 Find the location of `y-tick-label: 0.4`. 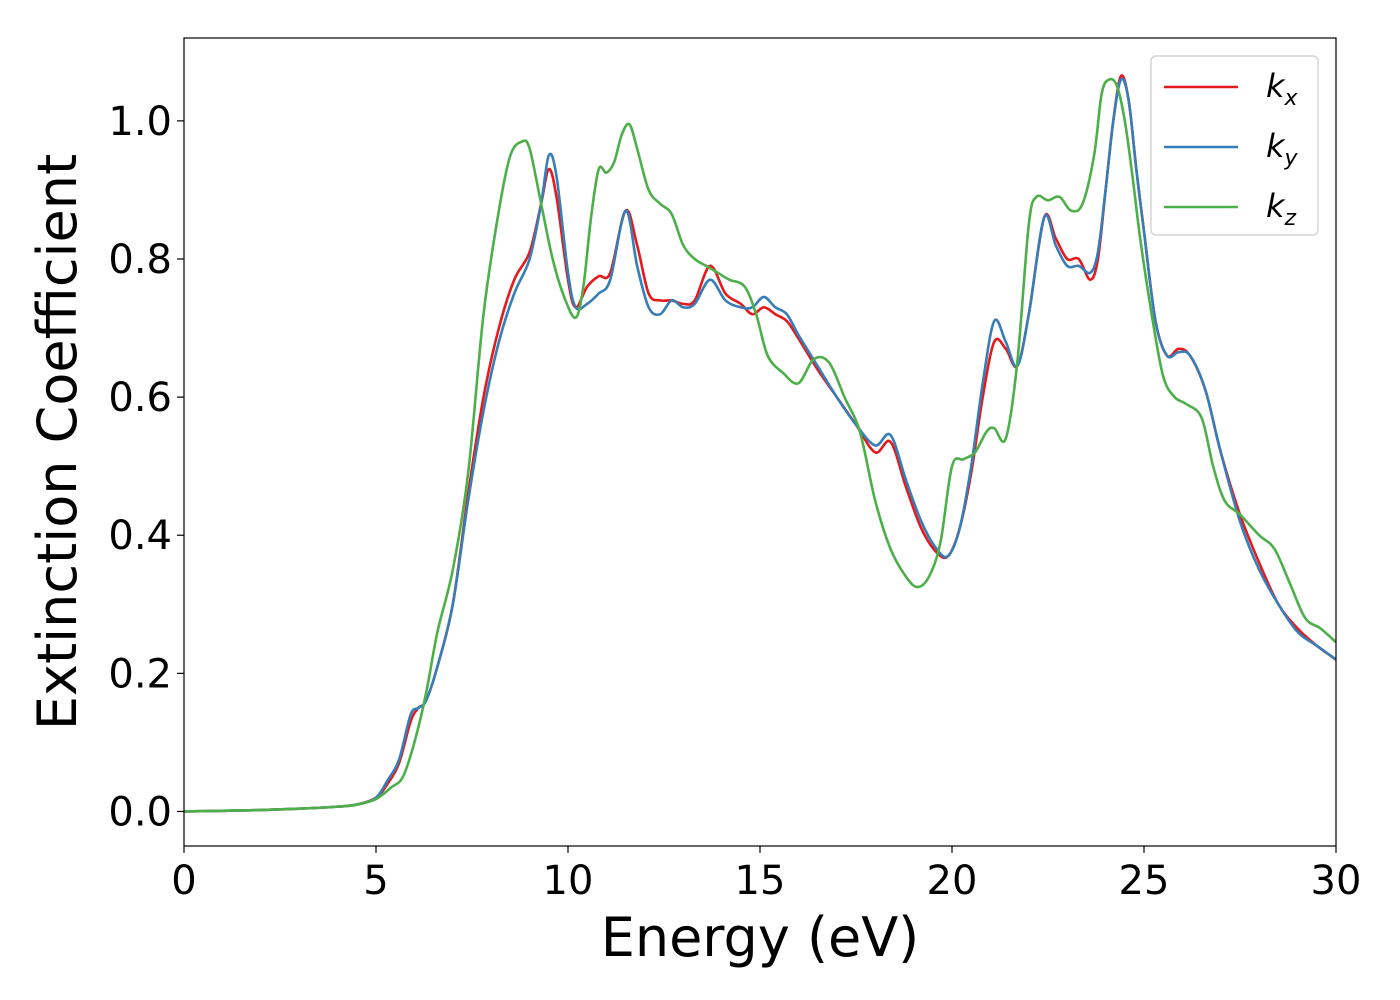

y-tick-label: 0.4 is located at coordinates (140, 536).